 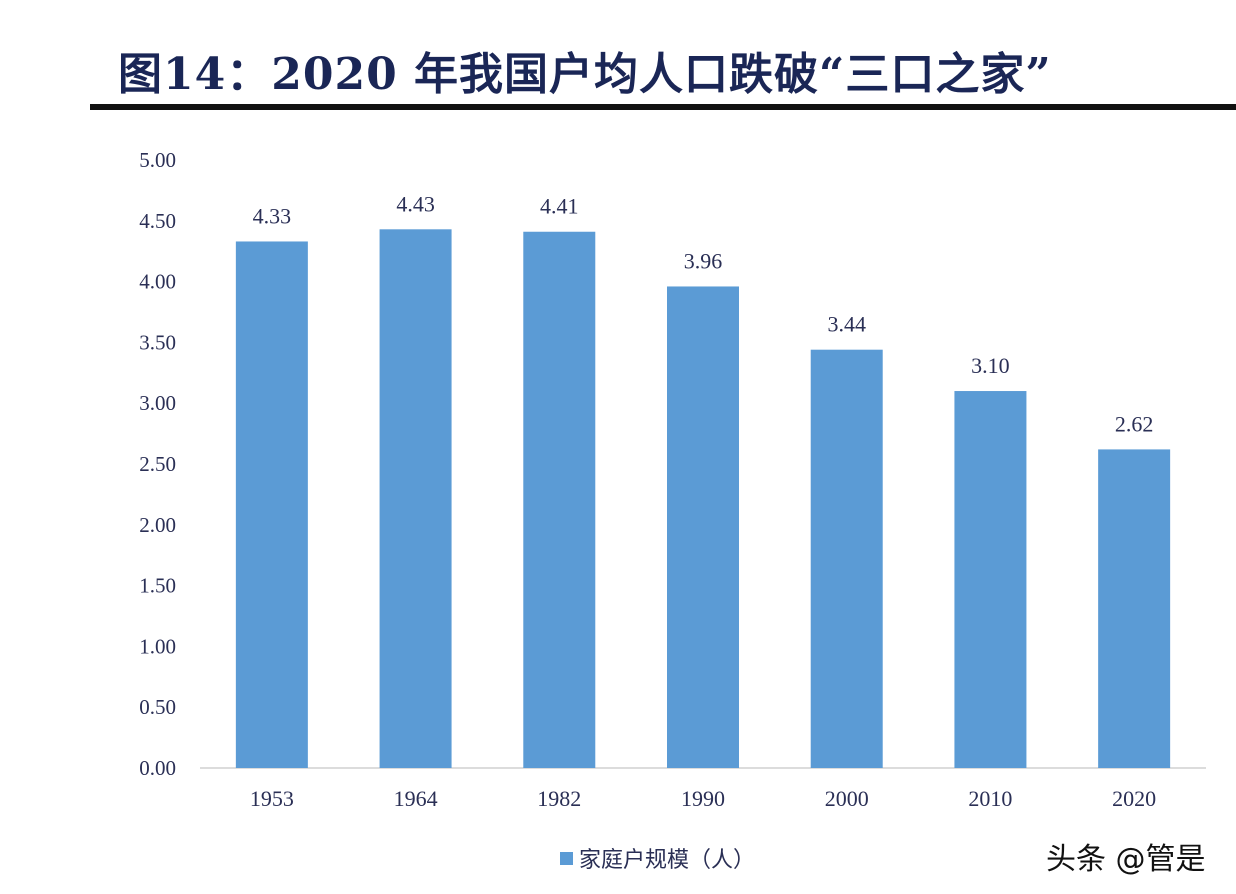 What do you see at coordinates (846, 324) in the screenshot?
I see `data-label: 3.44` at bounding box center [846, 324].